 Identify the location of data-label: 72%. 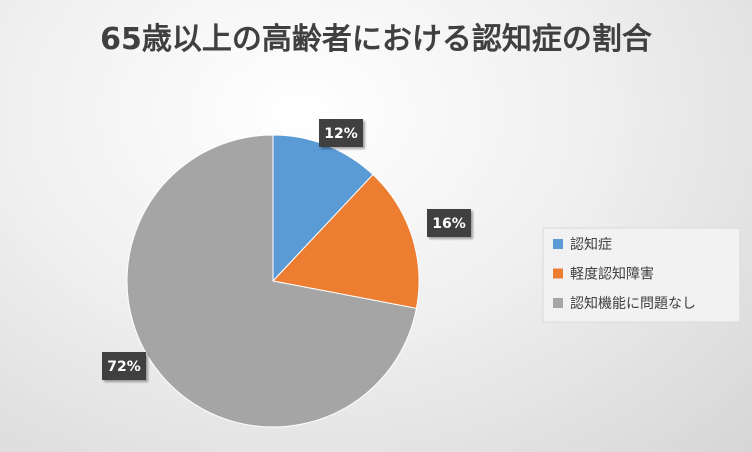
(124, 367).